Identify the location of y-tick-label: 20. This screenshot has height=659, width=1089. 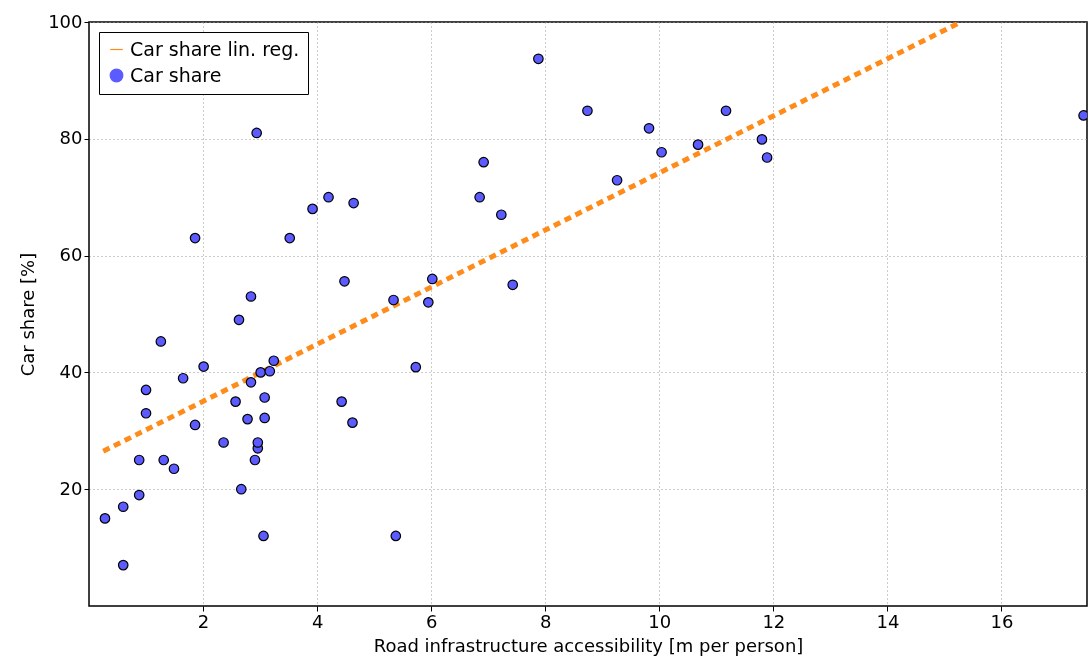
(71, 488).